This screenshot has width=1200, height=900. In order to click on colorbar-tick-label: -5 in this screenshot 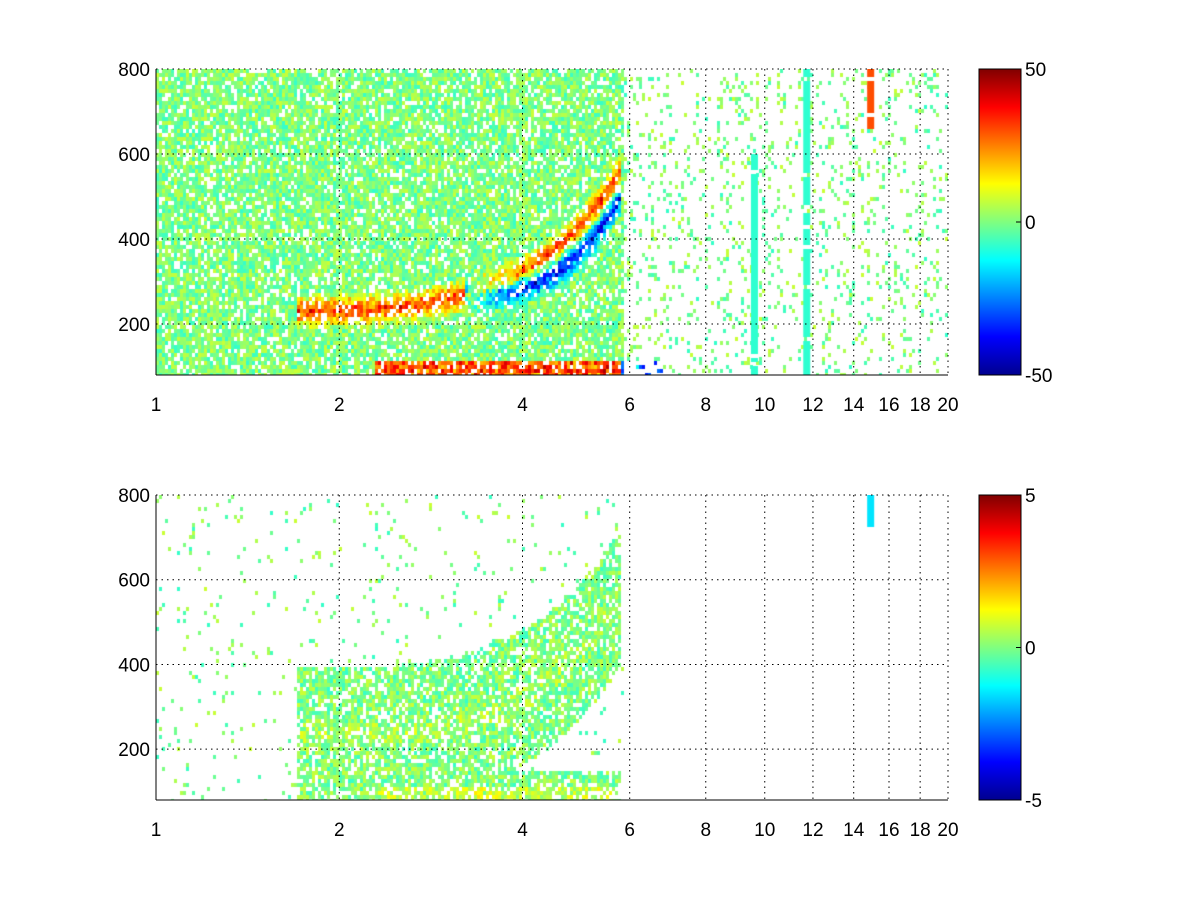, I will do `click(1033, 801)`.